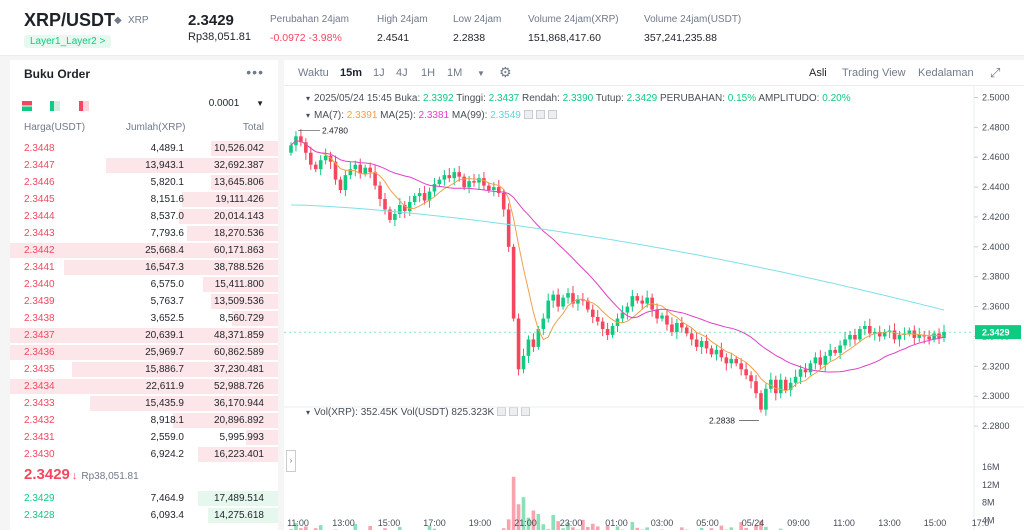 The height and width of the screenshot is (530, 1024). What do you see at coordinates (55, 106) in the screenshot?
I see `view-bids-icon` at bounding box center [55, 106].